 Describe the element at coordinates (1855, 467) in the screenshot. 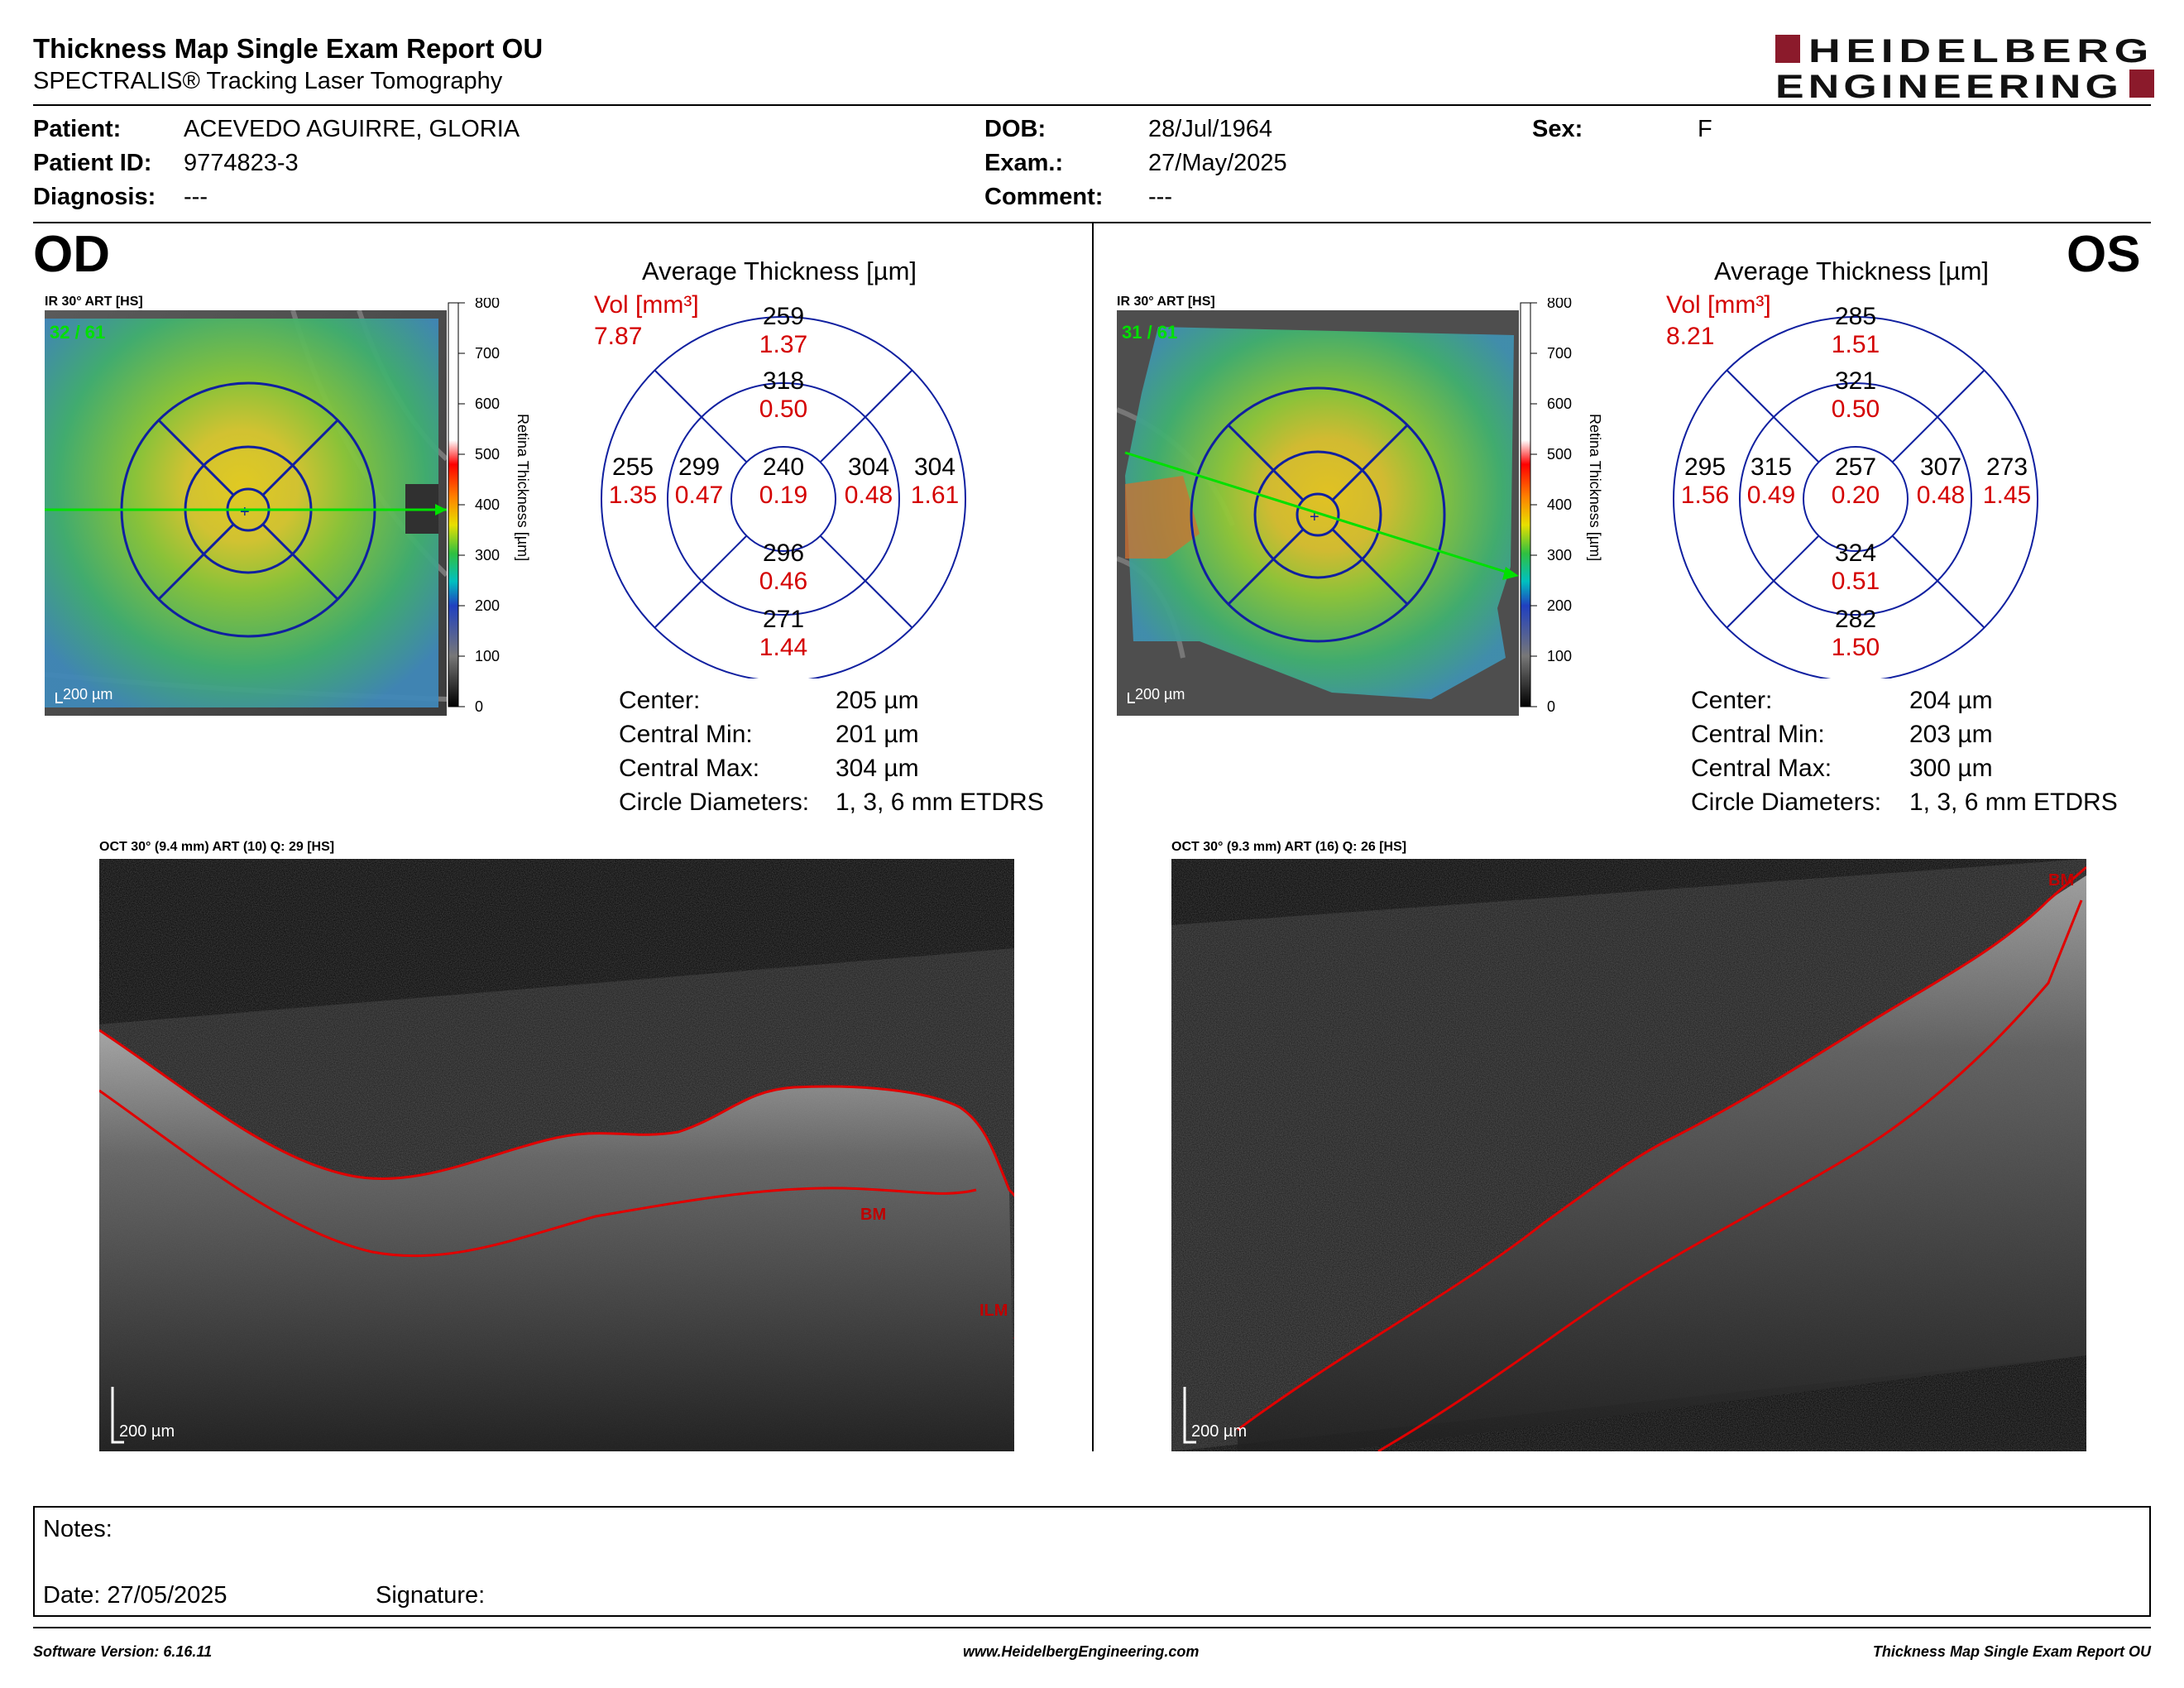

I see `svg-text: 257` at that location.